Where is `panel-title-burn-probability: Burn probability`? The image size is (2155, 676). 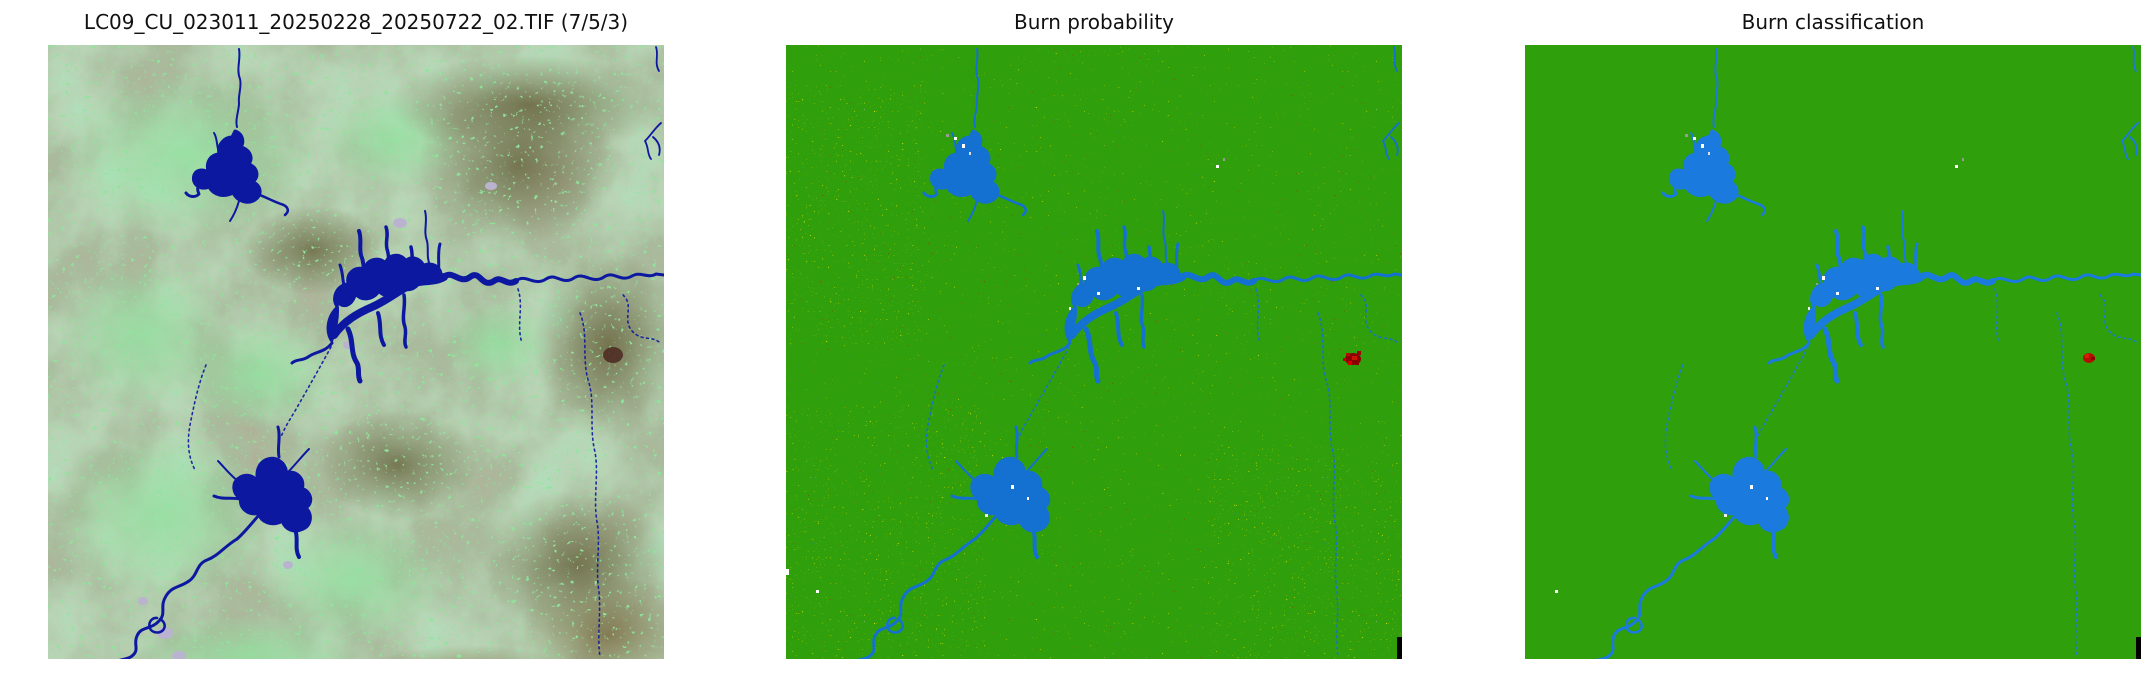
panel-title-burn-probability: Burn probability is located at coordinates (1093, 22).